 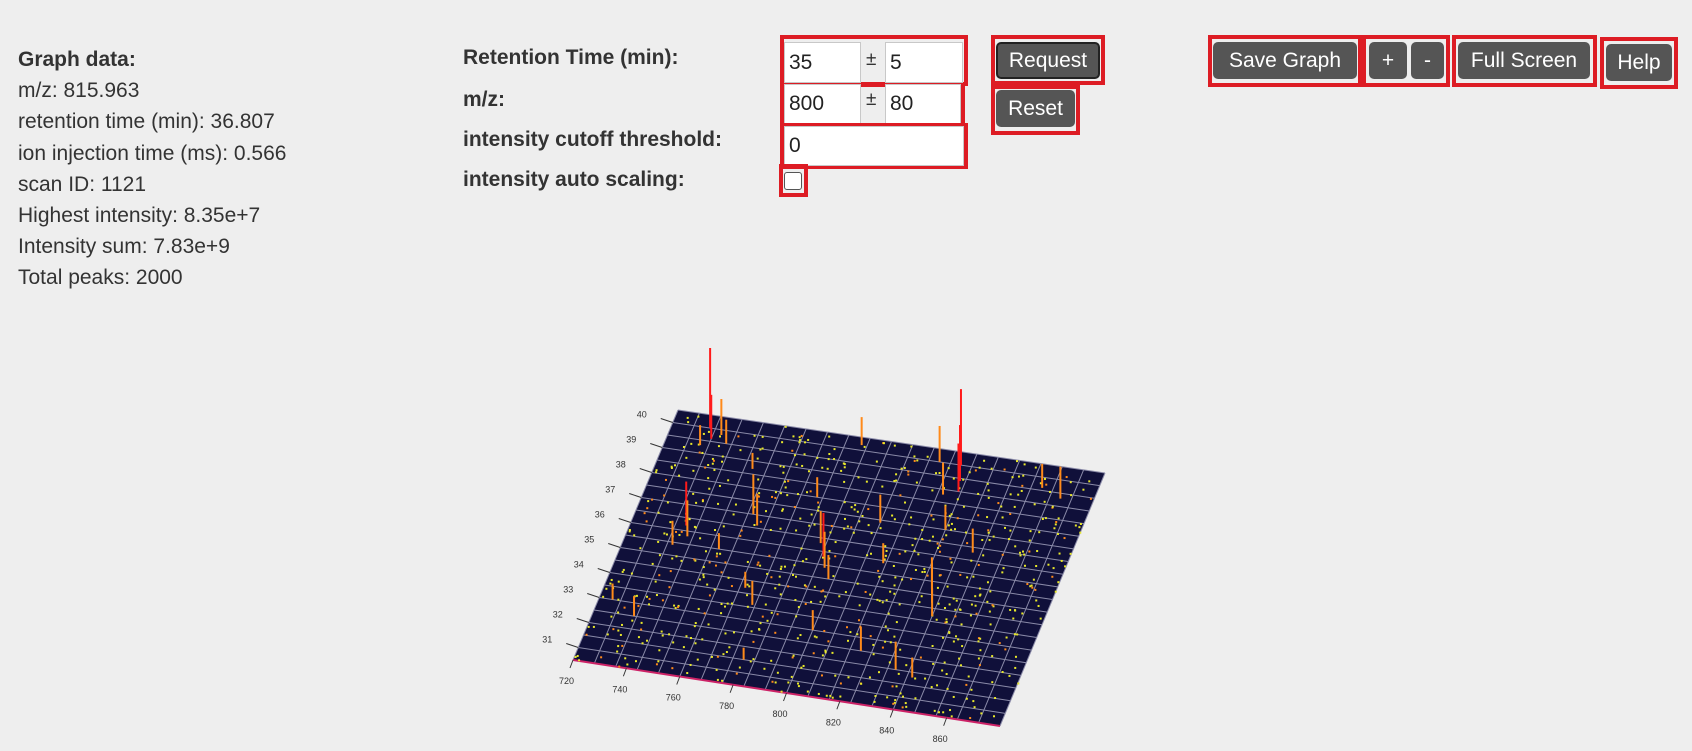 I want to click on zoom-buttons-highlight, so click(x=1406, y=61).